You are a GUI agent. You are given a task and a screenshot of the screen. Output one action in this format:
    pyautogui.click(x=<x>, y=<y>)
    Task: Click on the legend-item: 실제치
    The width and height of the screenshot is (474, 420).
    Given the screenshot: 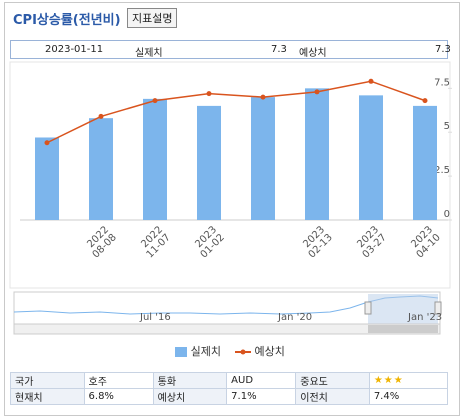 What is the action you would take?
    pyautogui.click(x=198, y=351)
    